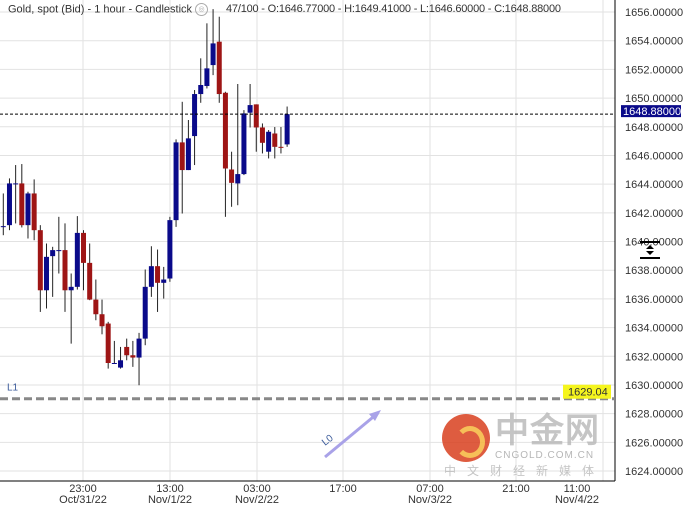 This screenshot has height=505, width=688. What do you see at coordinates (654, 42) in the screenshot?
I see `y-tick-label: 1654.00000` at bounding box center [654, 42].